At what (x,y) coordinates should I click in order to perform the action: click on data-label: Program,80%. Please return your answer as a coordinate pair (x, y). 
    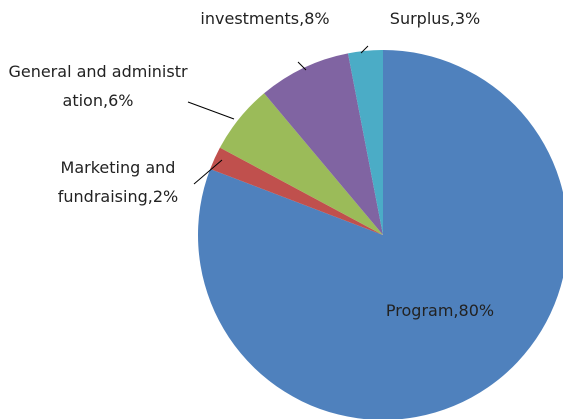
    Looking at the image, I should click on (440, 310).